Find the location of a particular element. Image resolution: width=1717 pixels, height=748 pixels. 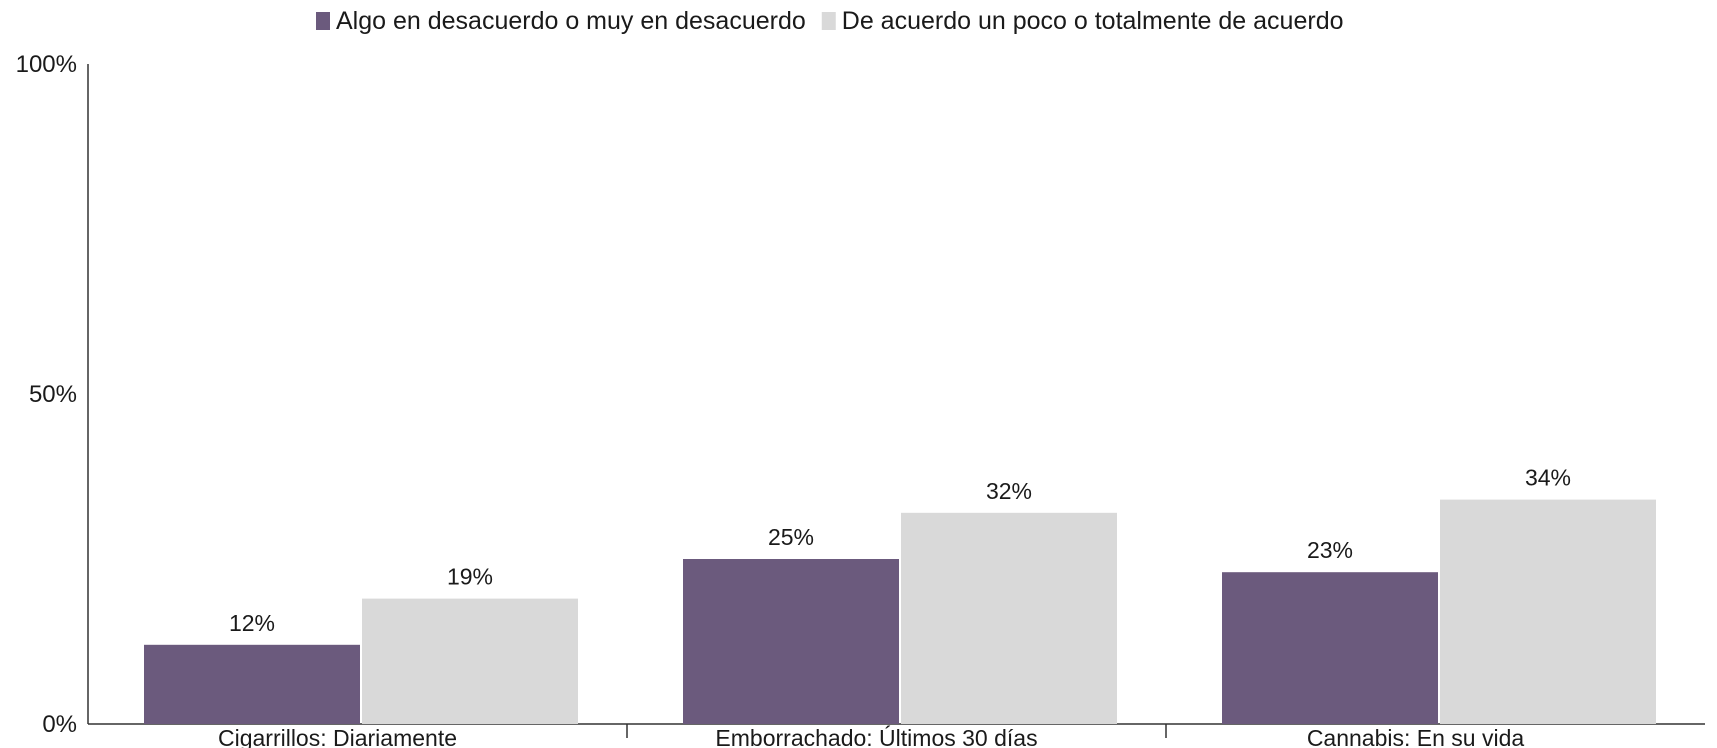

y-tick-label: 50% is located at coordinates (53, 394).